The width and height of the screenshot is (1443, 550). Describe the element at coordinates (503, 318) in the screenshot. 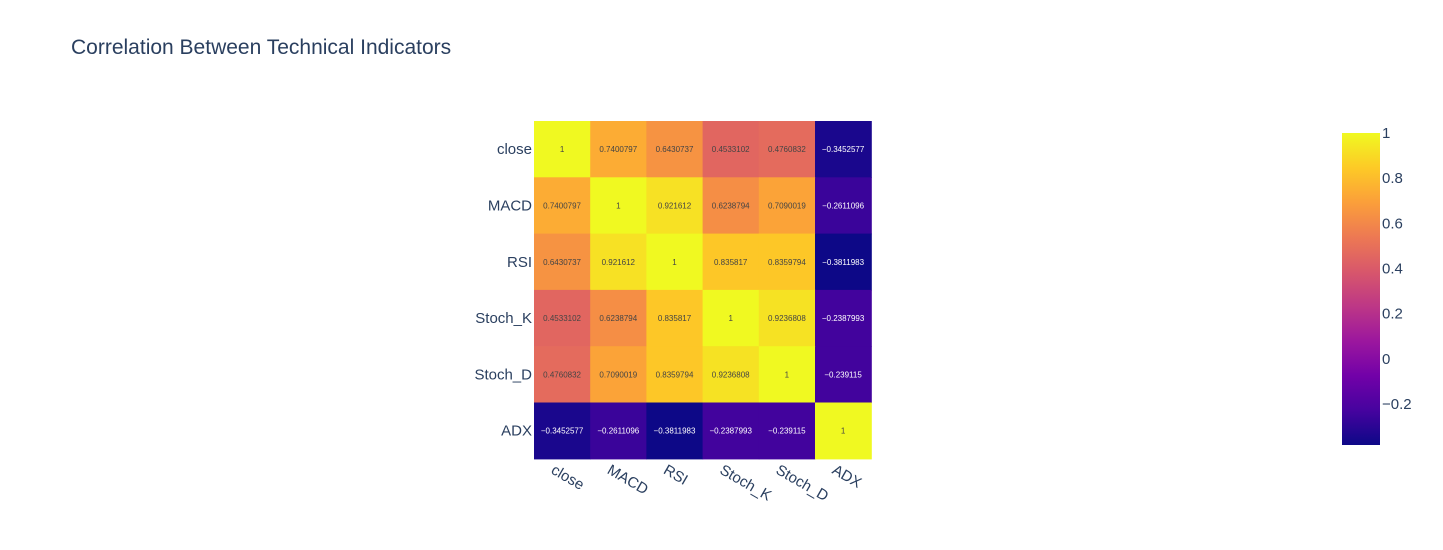

I see `y-tick-label: Stoch_K` at that location.